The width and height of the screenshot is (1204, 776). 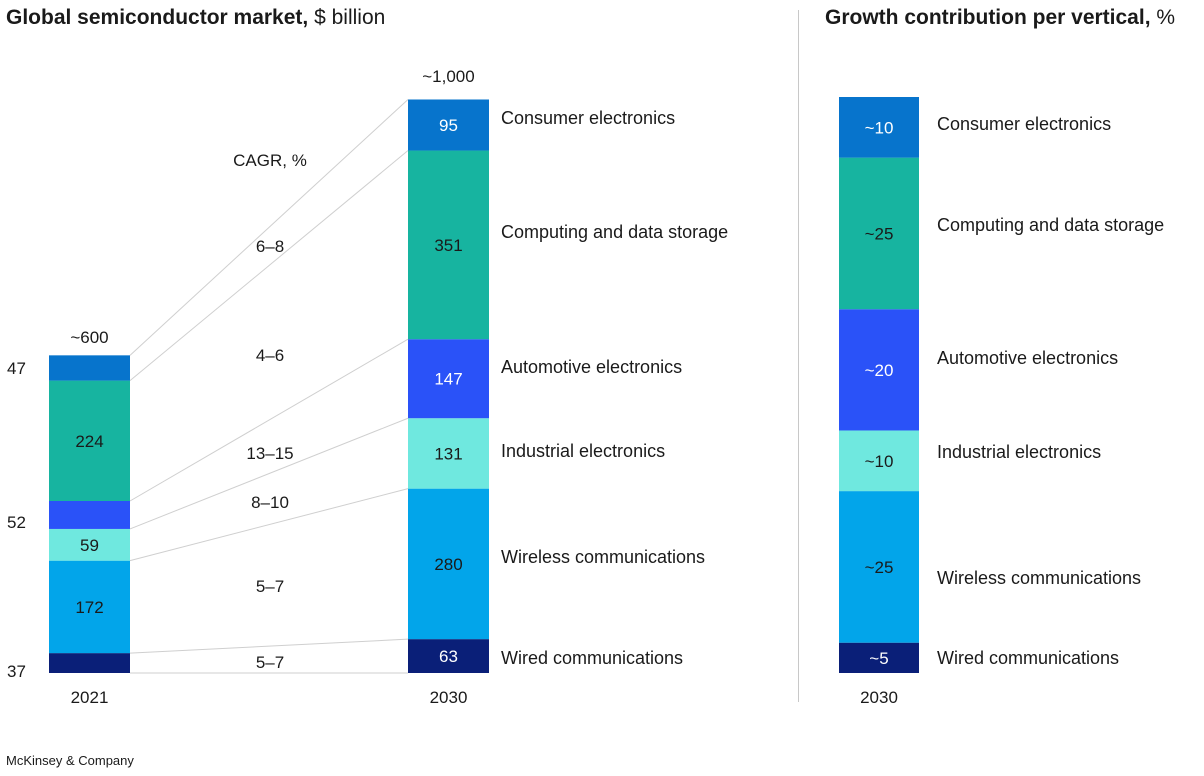 I want to click on value-label-2021: 47, so click(x=16, y=368).